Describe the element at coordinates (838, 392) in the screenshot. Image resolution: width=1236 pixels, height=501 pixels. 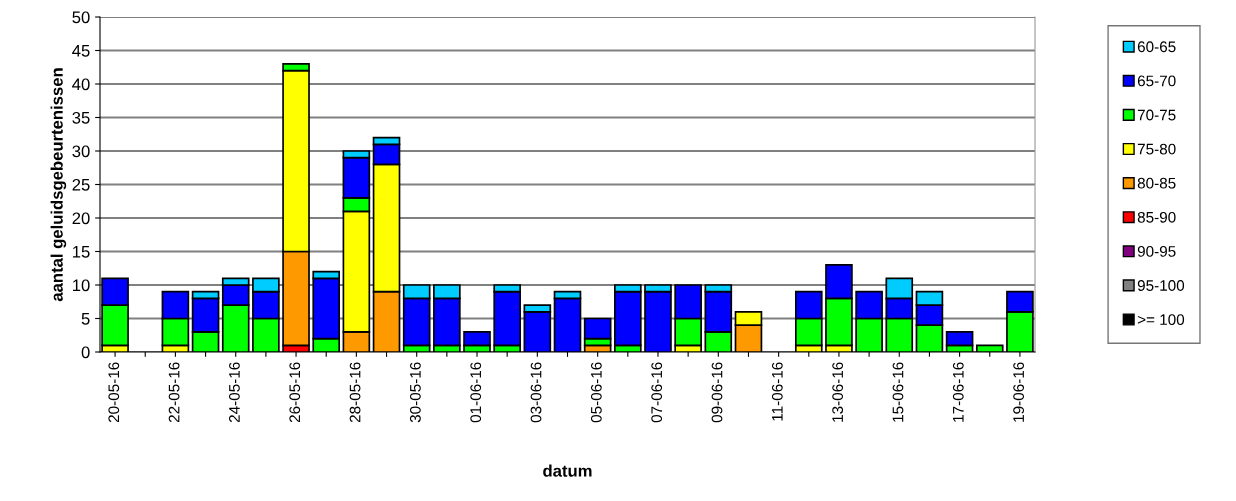
I see `x-tick-label: 13-06-16` at that location.